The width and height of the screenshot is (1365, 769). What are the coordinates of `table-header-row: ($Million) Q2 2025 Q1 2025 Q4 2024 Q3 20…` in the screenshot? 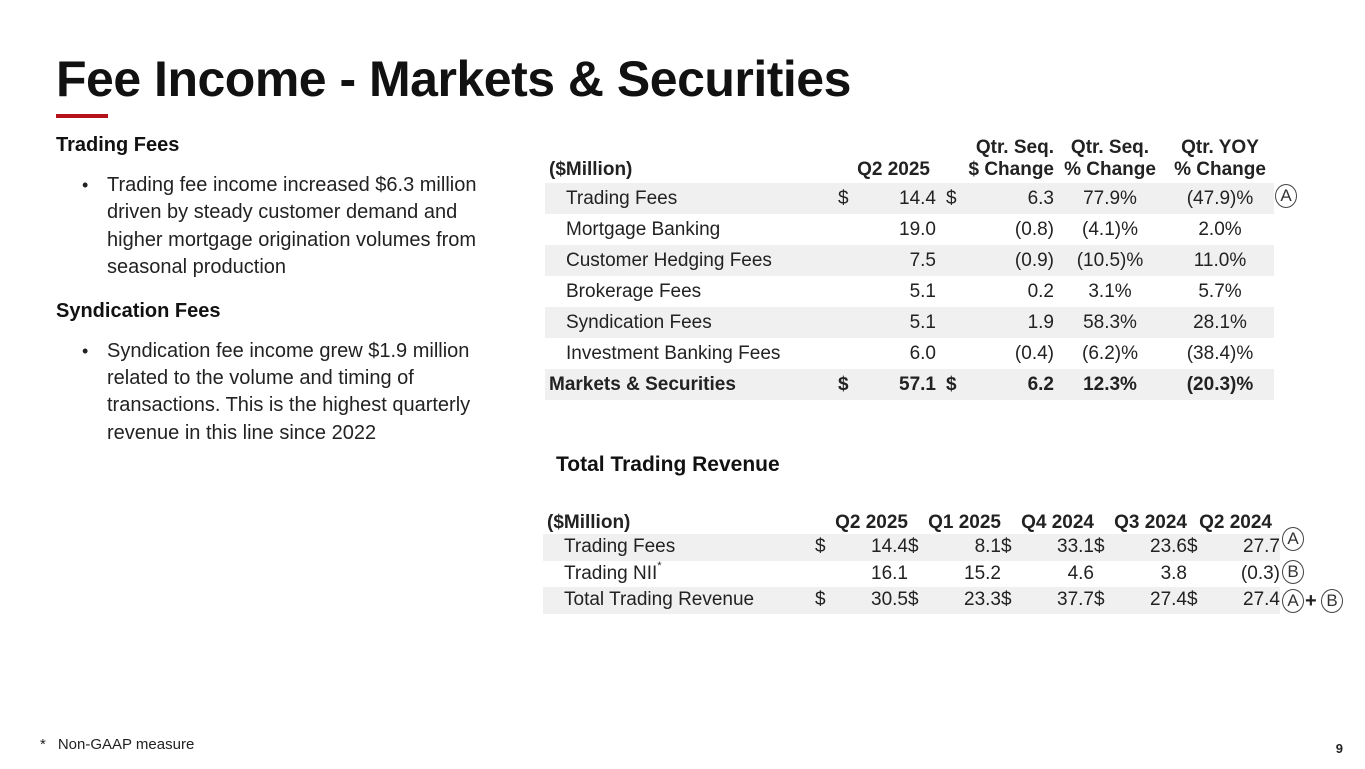 It's located at (911, 521).